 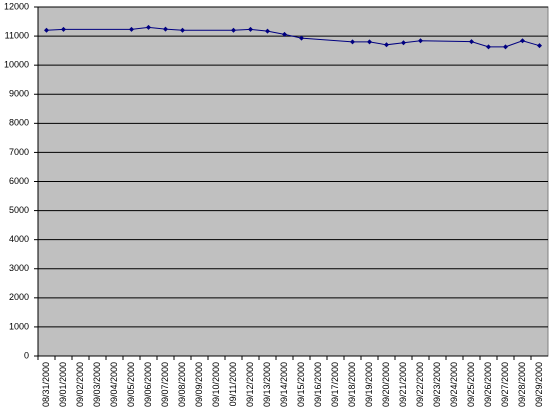 What do you see at coordinates (26, 355) in the screenshot?
I see `y-tick-label: 0` at bounding box center [26, 355].